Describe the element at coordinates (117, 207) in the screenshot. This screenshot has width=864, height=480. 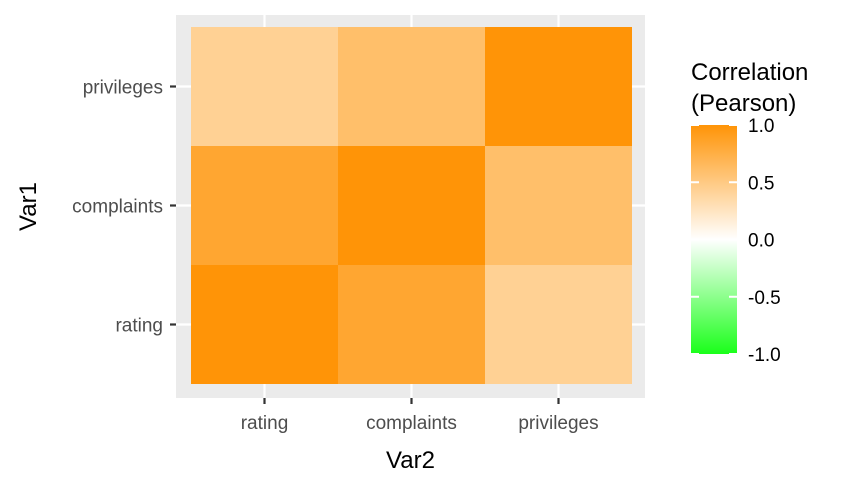
I see `y-tick-label: complaints` at that location.